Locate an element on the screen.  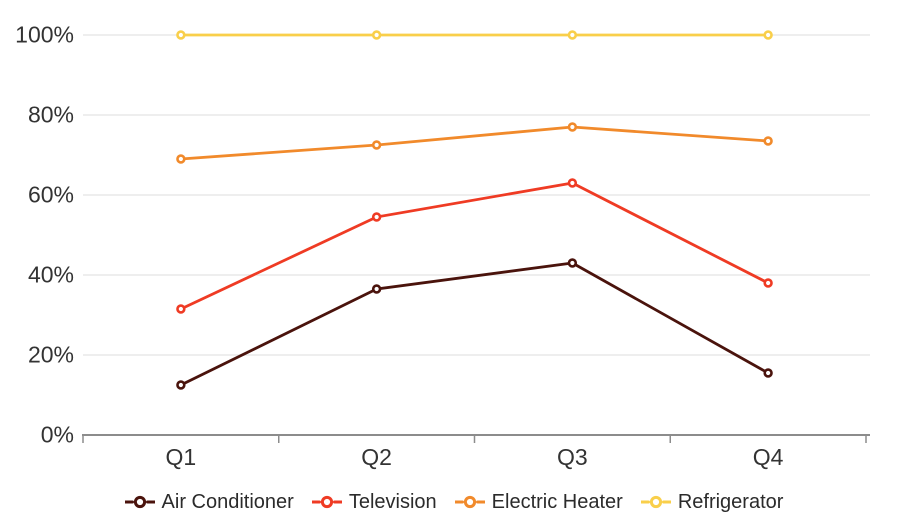
legend-label: Television is located at coordinates (392, 502).